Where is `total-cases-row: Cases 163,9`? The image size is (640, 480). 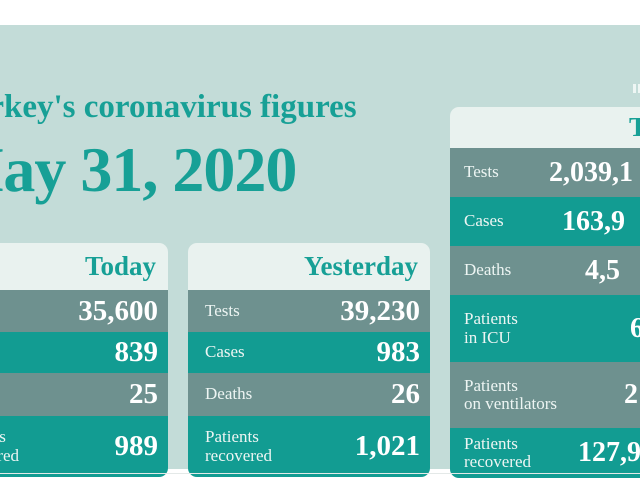 total-cases-row: Cases 163,9 is located at coordinates (545, 221).